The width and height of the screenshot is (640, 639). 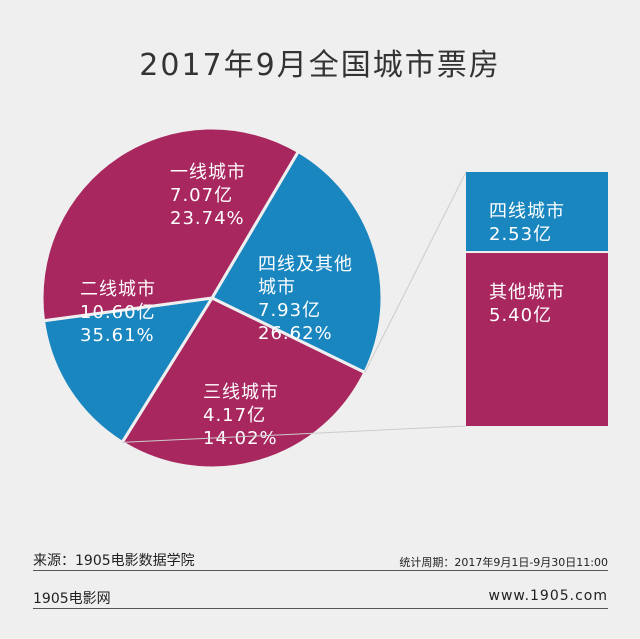 What do you see at coordinates (520, 315) in the screenshot?
I see `breakdown-value: 5.40亿` at bounding box center [520, 315].